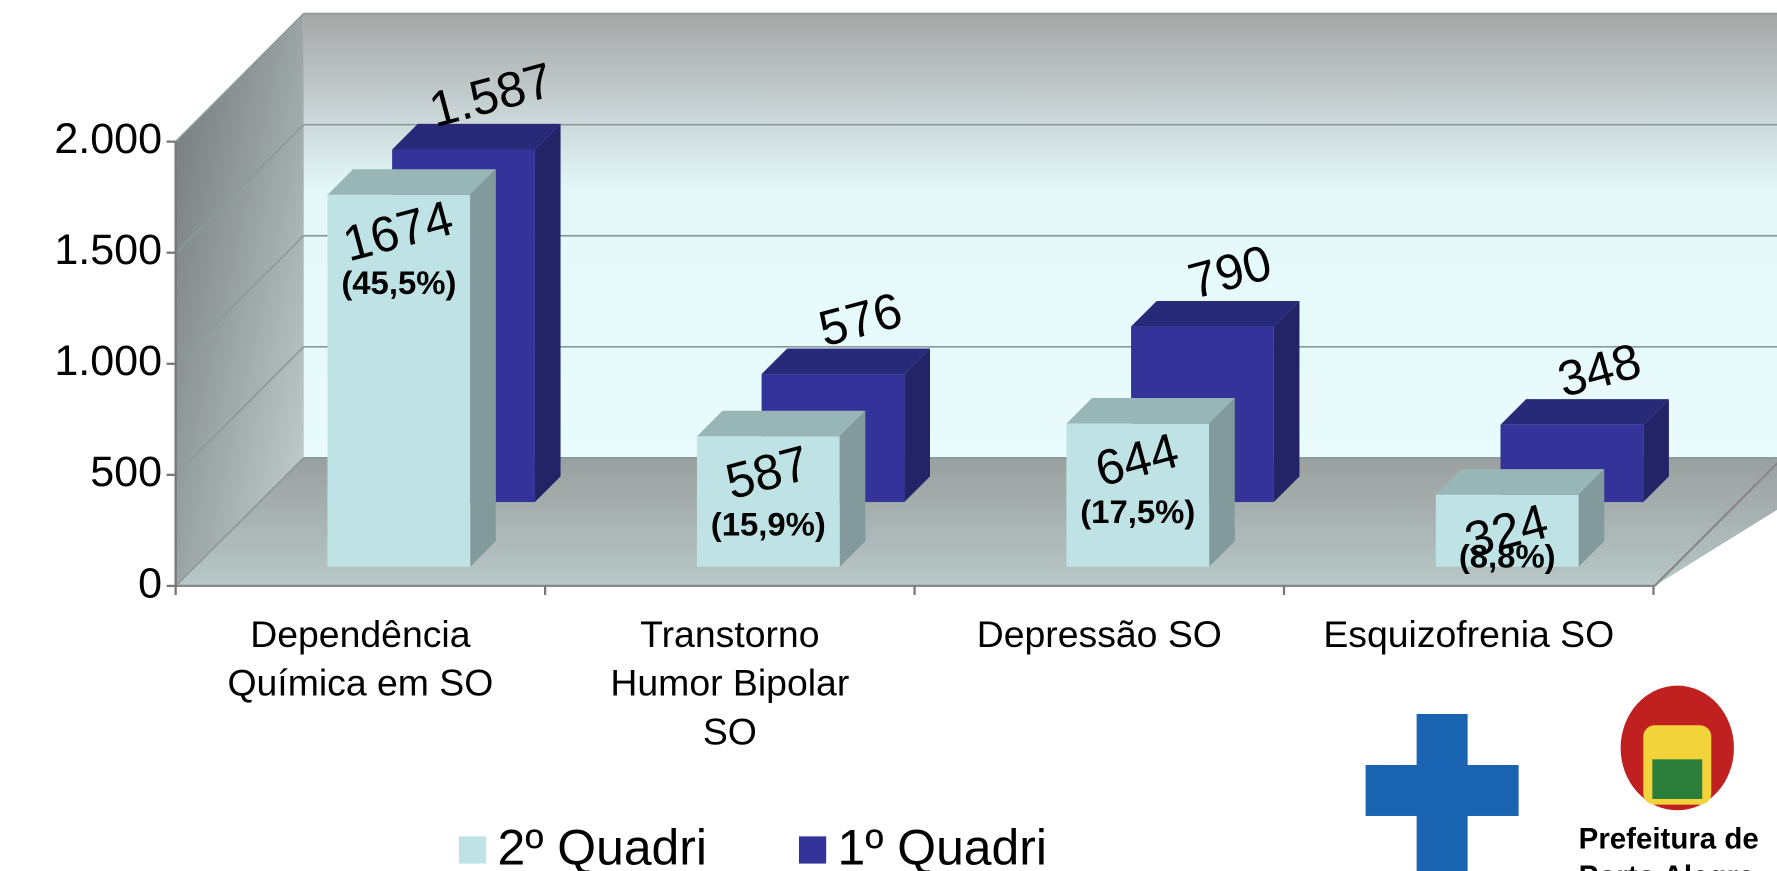  Describe the element at coordinates (108, 361) in the screenshot. I see `y-tick-label: 1.000` at that location.